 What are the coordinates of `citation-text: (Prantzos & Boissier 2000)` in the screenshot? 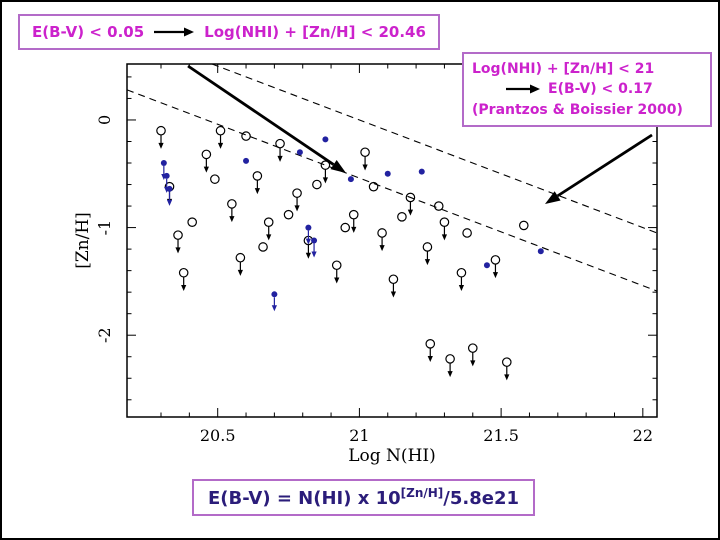 It's located at (577, 109).